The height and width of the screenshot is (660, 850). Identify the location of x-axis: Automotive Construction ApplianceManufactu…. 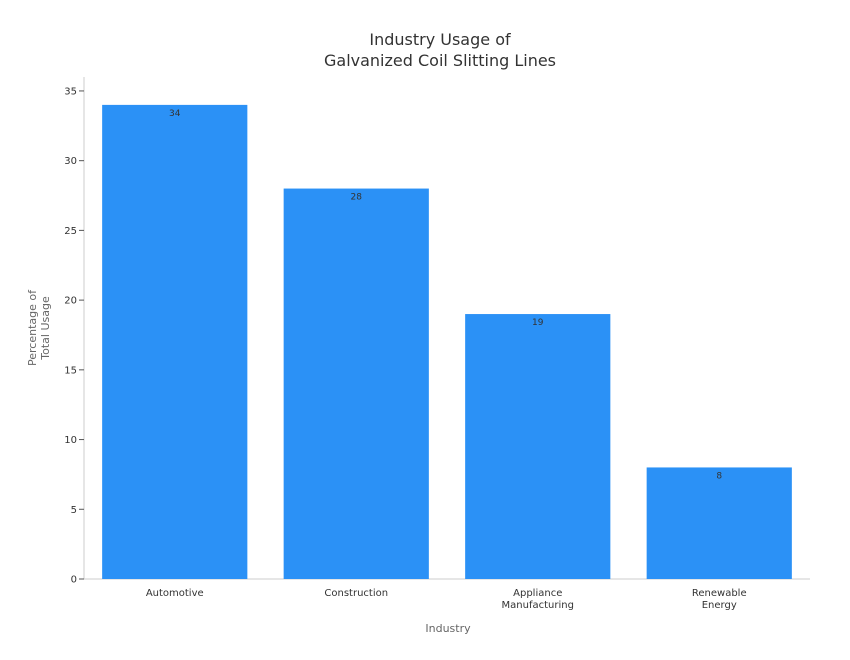
(447, 594).